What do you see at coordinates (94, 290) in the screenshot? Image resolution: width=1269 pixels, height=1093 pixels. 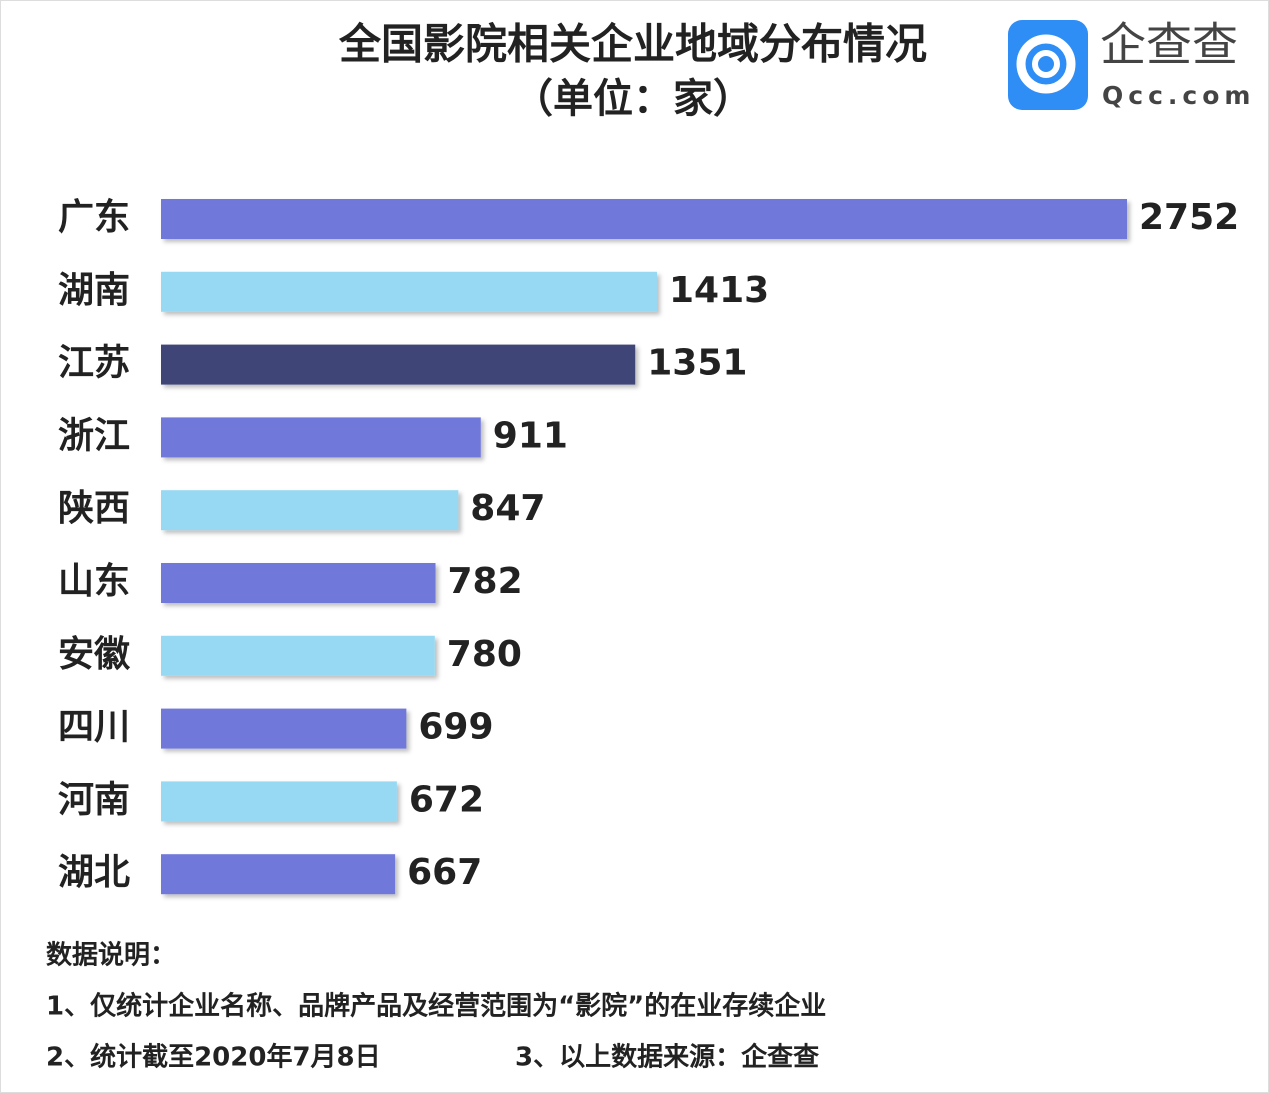 I see `category-label: 湖南` at bounding box center [94, 290].